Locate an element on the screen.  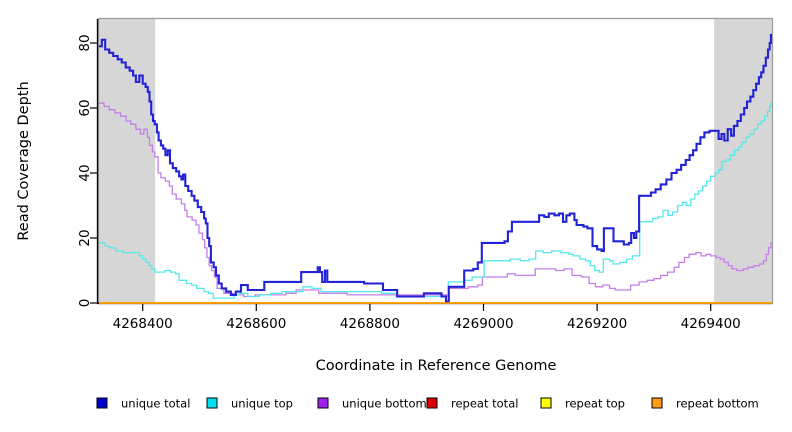
legend-swatch-repeat-total is located at coordinates (432, 403).